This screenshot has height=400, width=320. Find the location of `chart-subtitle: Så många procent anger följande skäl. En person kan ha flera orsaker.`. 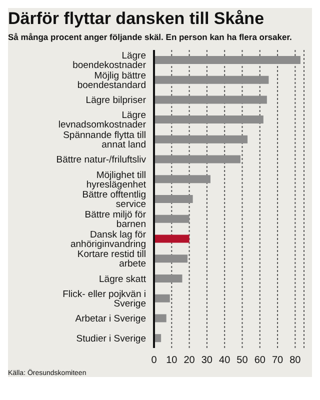

chart-subtitle: Så många procent anger följande skäl. En person kan ha flera orsaker. is located at coordinates (150, 37).